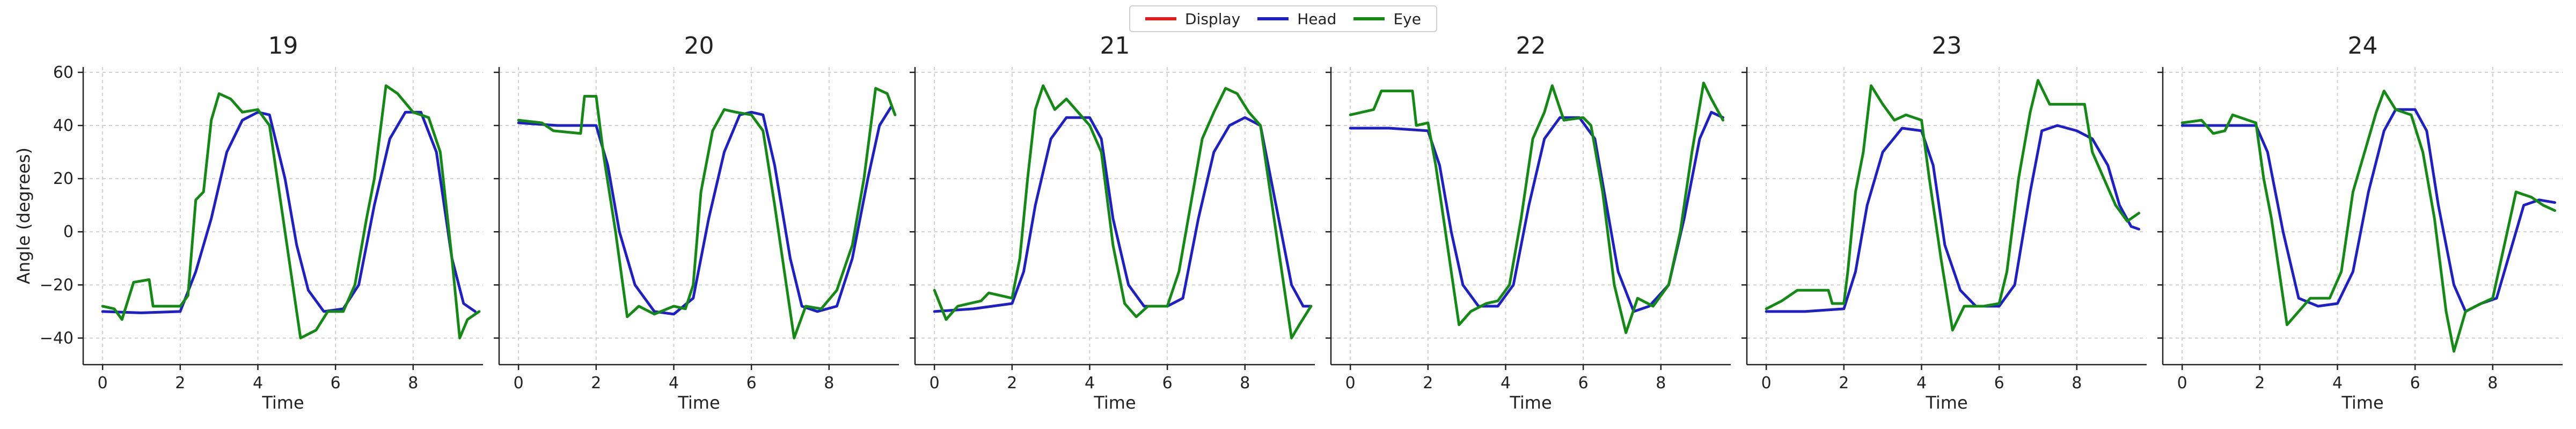 Image resolution: width=2576 pixels, height=429 pixels. Describe the element at coordinates (23, 215) in the screenshot. I see `y-axis-label: Angle (degrees)` at that location.